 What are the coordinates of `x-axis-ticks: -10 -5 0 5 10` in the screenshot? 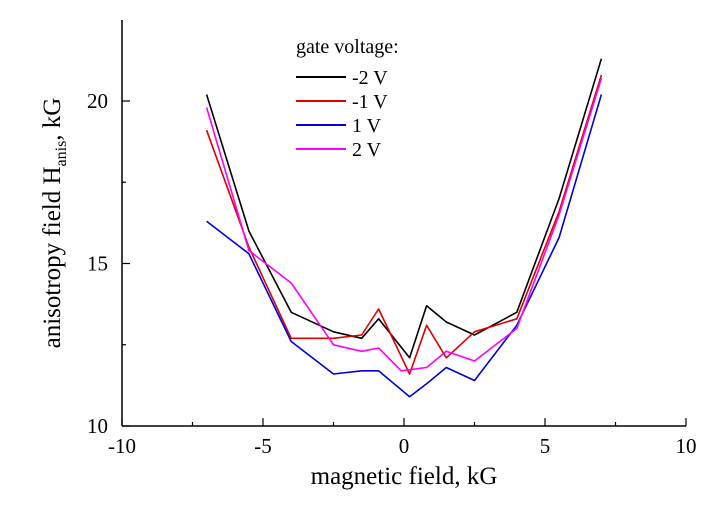 It's located at (402, 438).